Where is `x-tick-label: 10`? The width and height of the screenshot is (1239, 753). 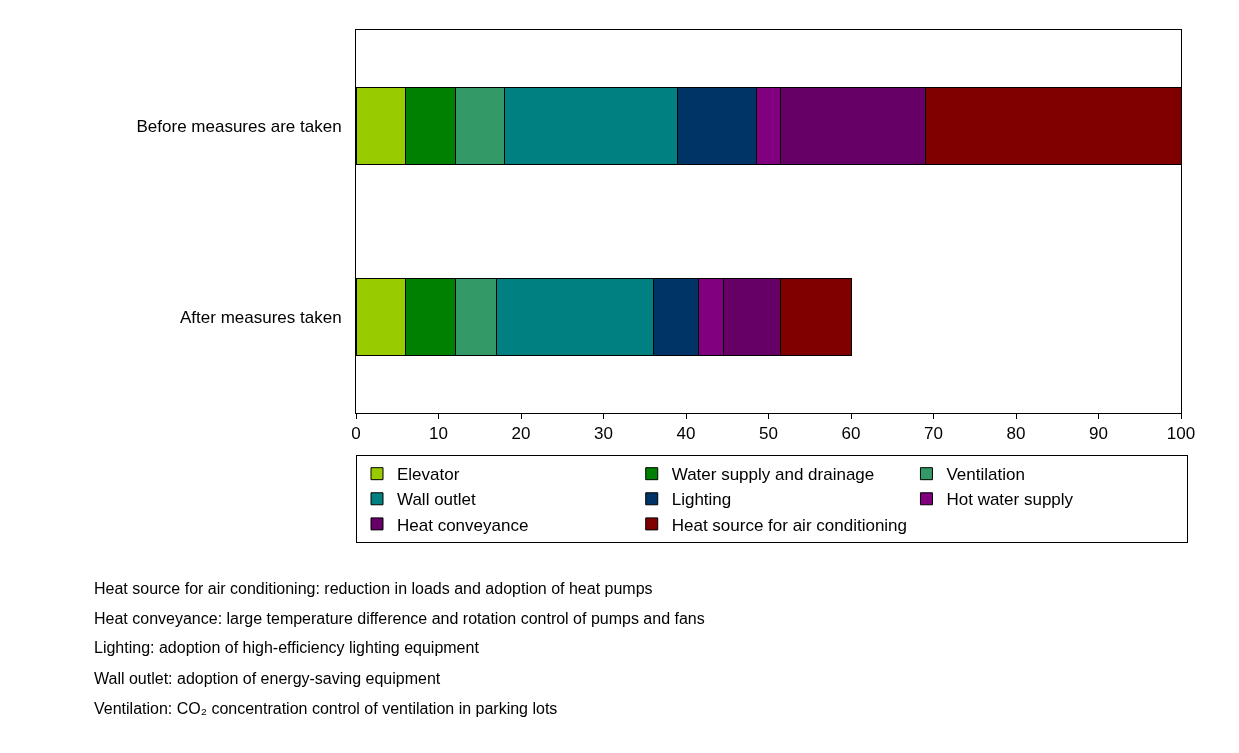 x-tick-label: 10 is located at coordinates (438, 434).